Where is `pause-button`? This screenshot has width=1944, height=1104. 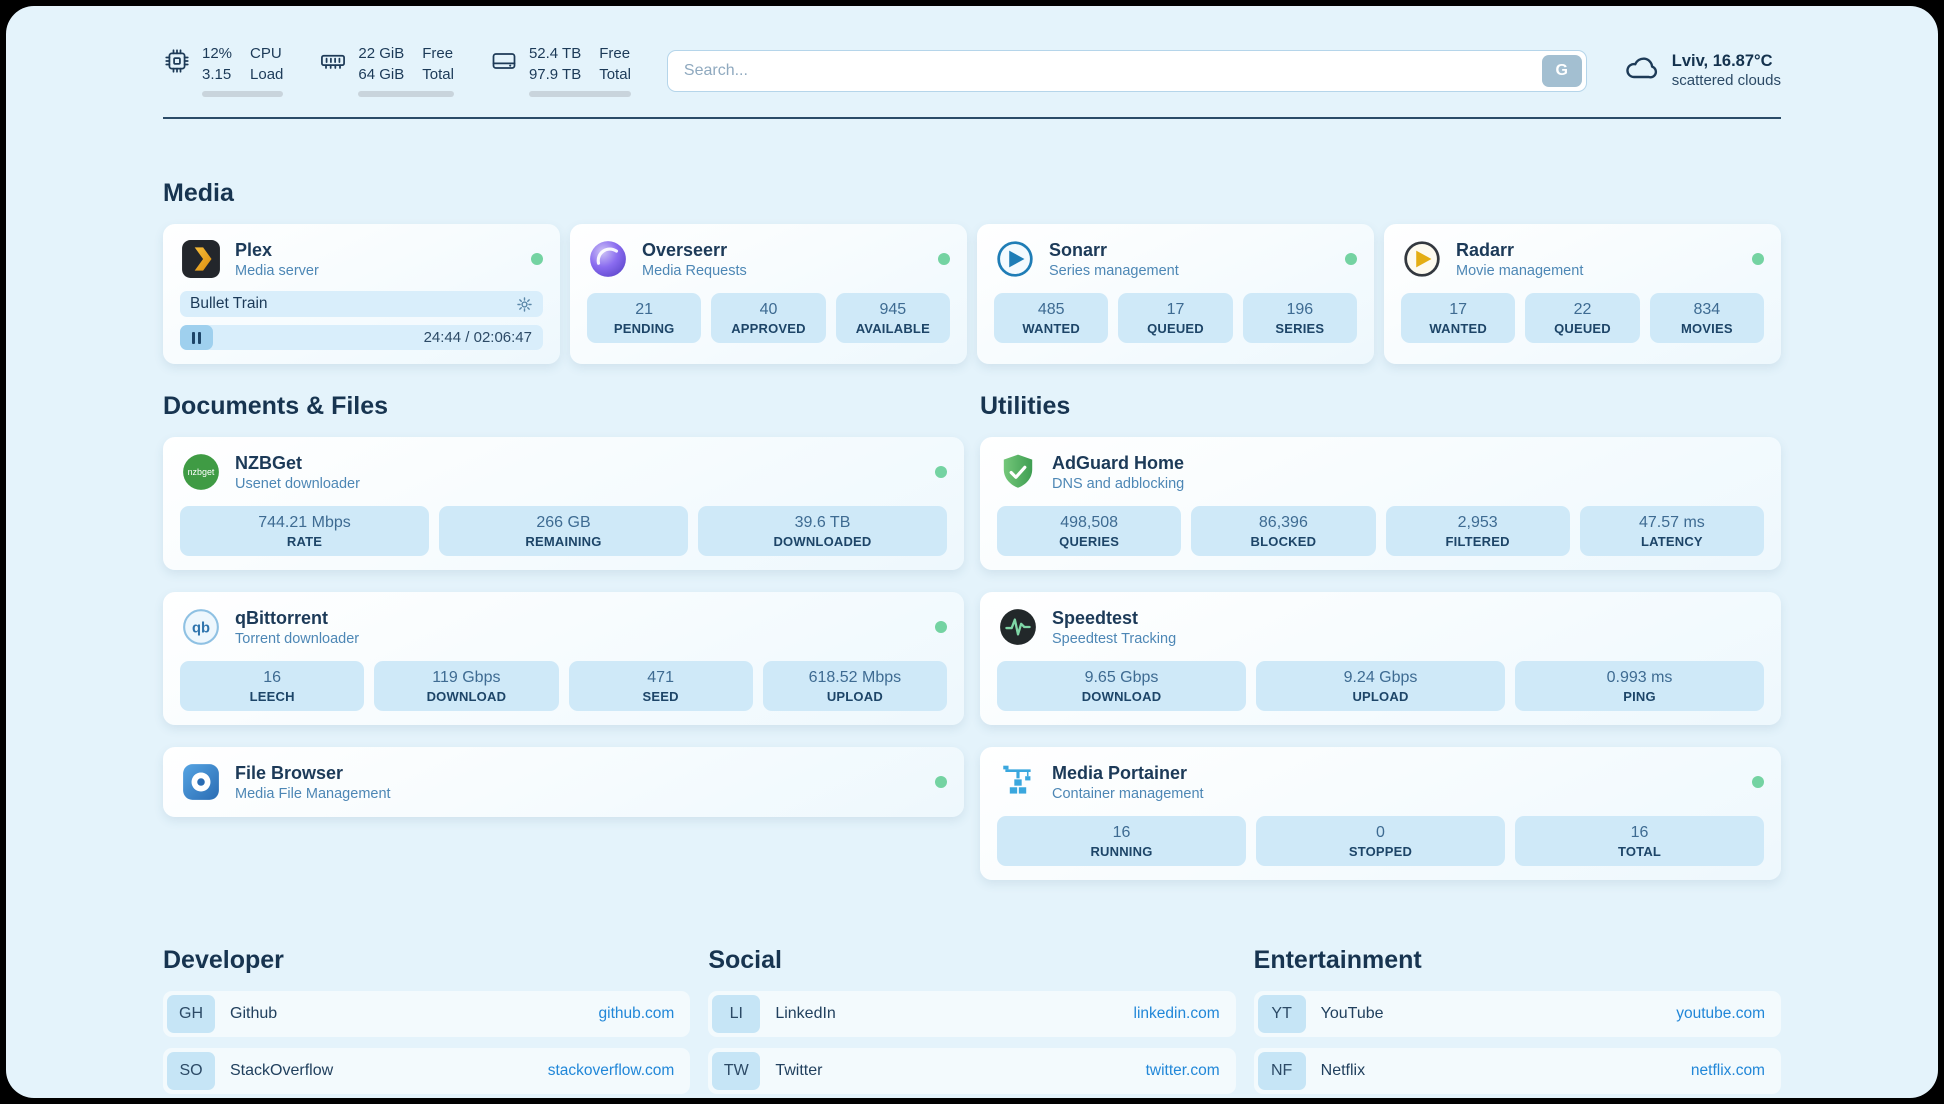 pause-button is located at coordinates (196, 337).